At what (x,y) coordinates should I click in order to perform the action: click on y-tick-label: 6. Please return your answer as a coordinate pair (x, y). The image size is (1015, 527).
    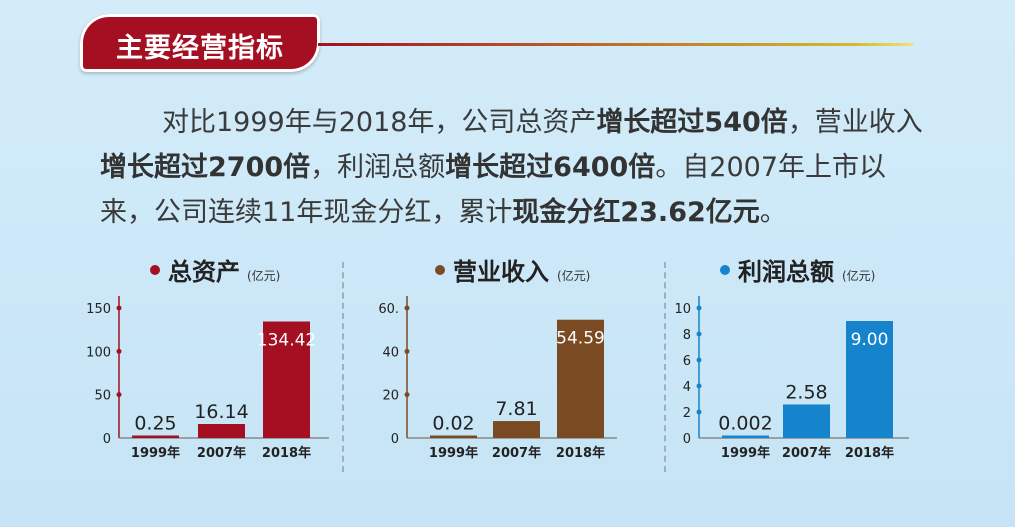
    Looking at the image, I should click on (687, 361).